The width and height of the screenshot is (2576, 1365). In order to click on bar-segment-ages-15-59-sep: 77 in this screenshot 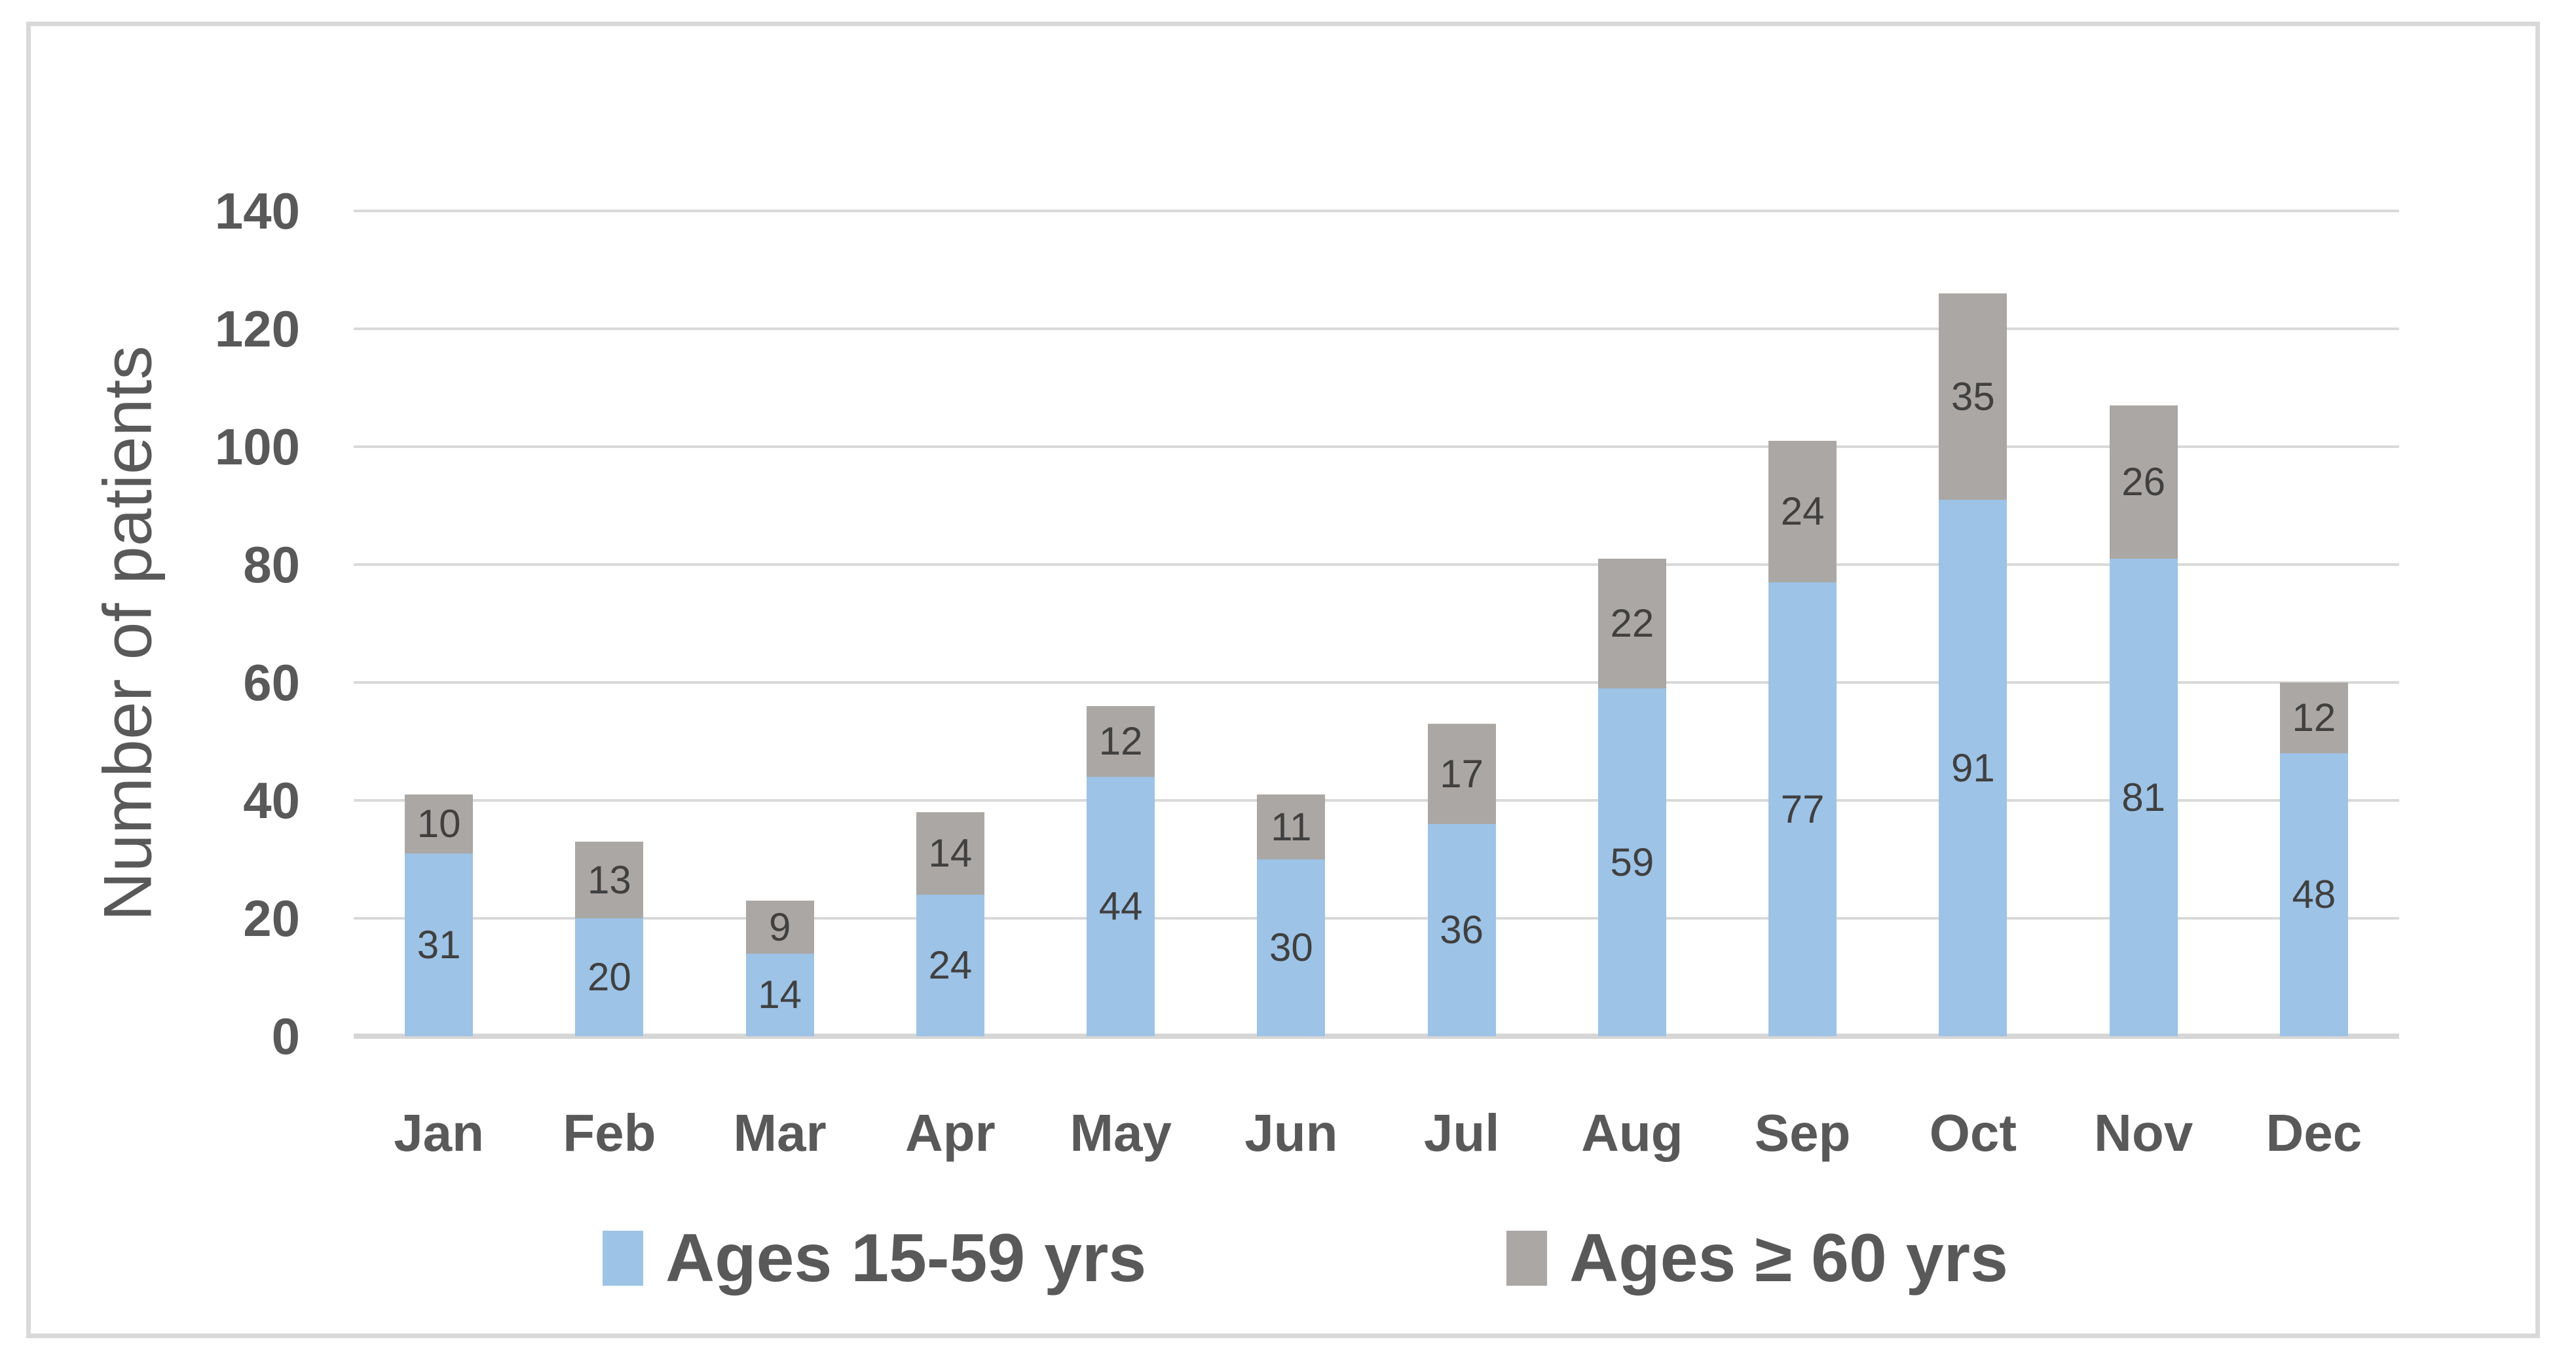, I will do `click(1802, 809)`.